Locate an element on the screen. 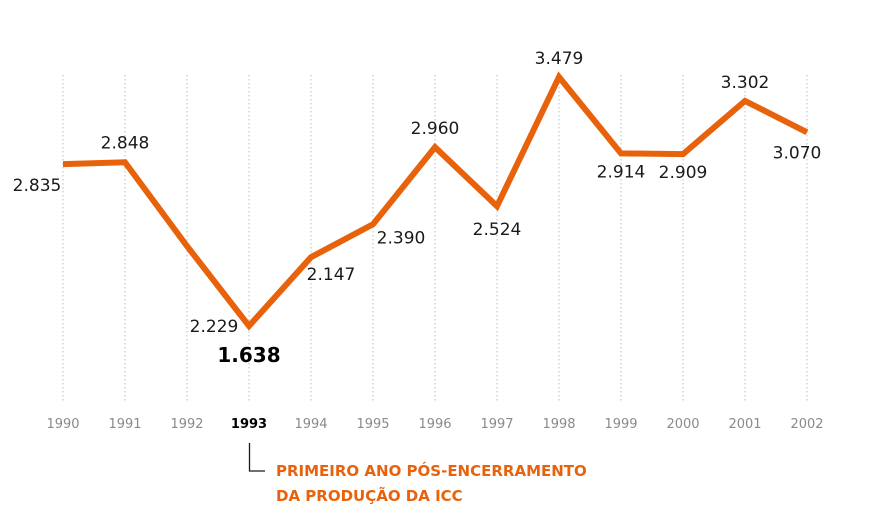 Image resolution: width=884 pixels, height=508 pixels. x-tick-1995: 1995 is located at coordinates (372, 424).